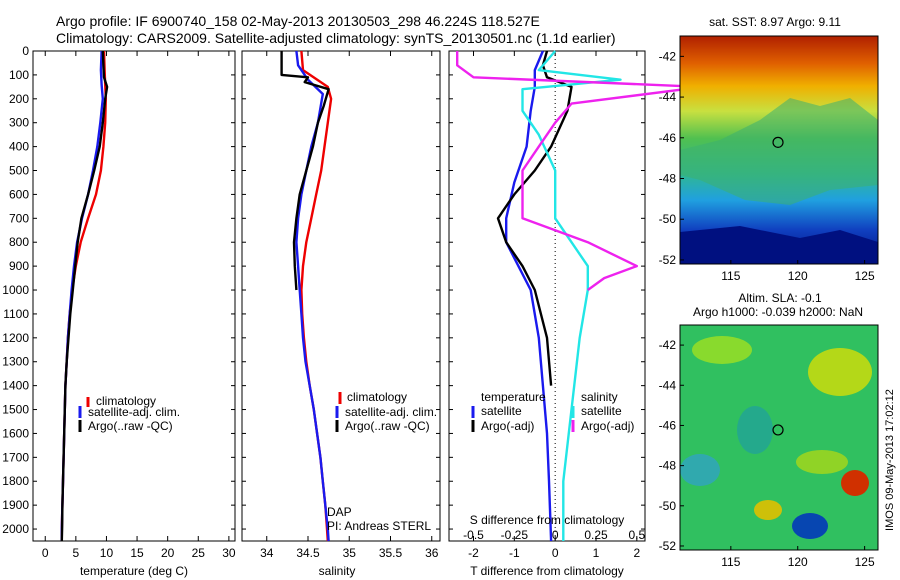  What do you see at coordinates (599, 397) in the screenshot?
I see `legend-title-salinity: salinity` at bounding box center [599, 397].